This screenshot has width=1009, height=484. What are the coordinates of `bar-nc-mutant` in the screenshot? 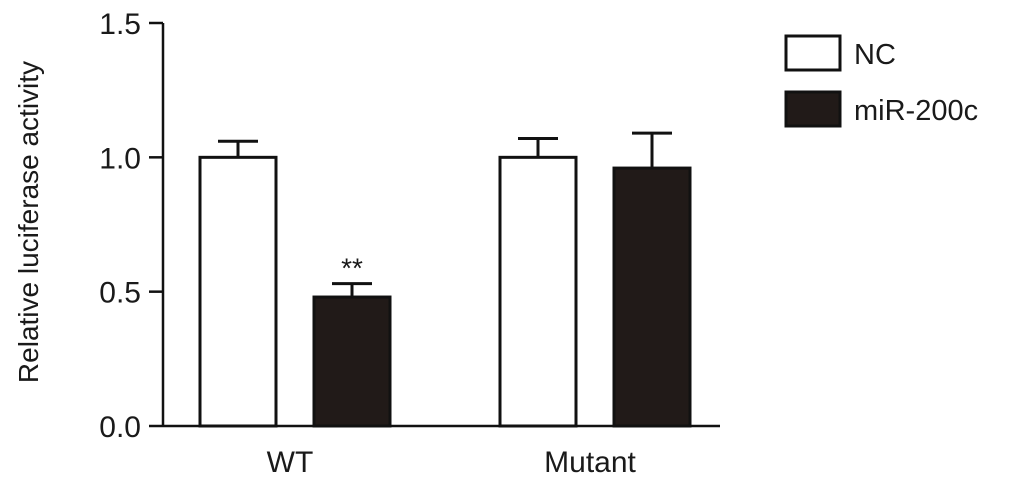 It's located at (538, 291).